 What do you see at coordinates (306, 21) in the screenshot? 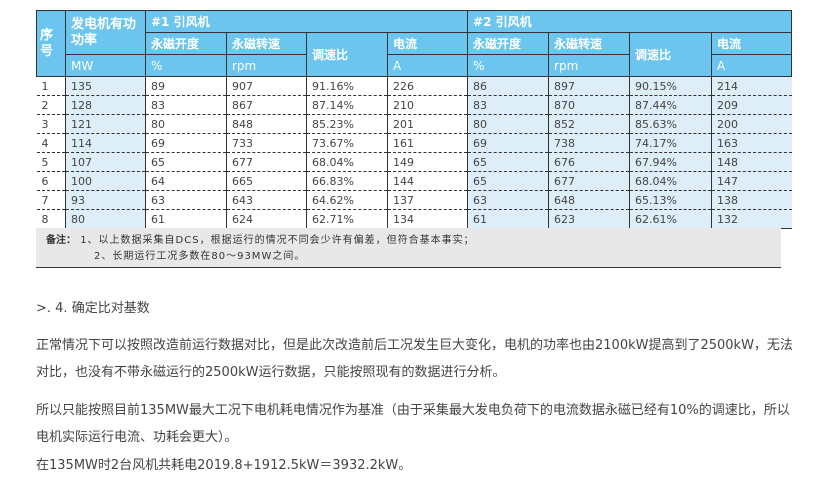
I see `header-fan1: #1 引风机` at bounding box center [306, 21].